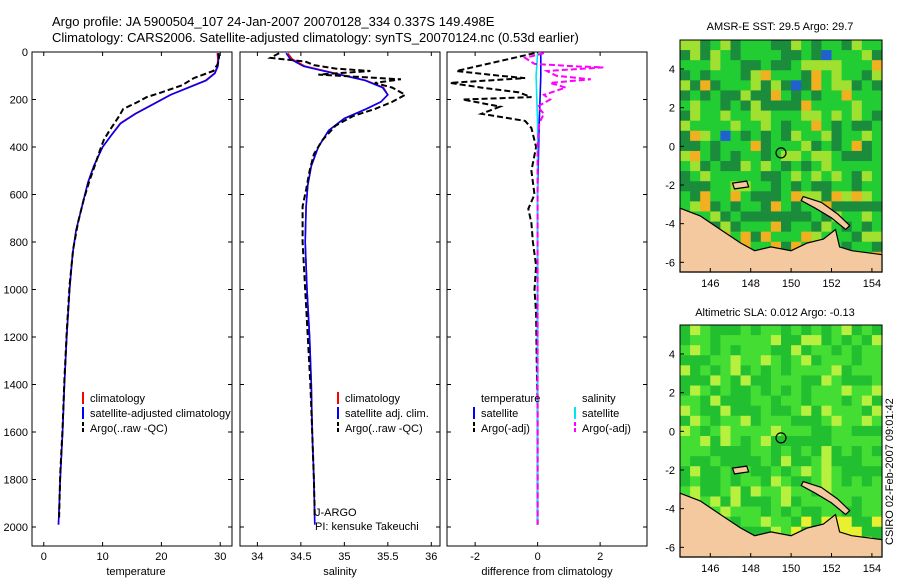  Describe the element at coordinates (710, 569) in the screenshot. I see `map-xtick-label: 146` at that location.